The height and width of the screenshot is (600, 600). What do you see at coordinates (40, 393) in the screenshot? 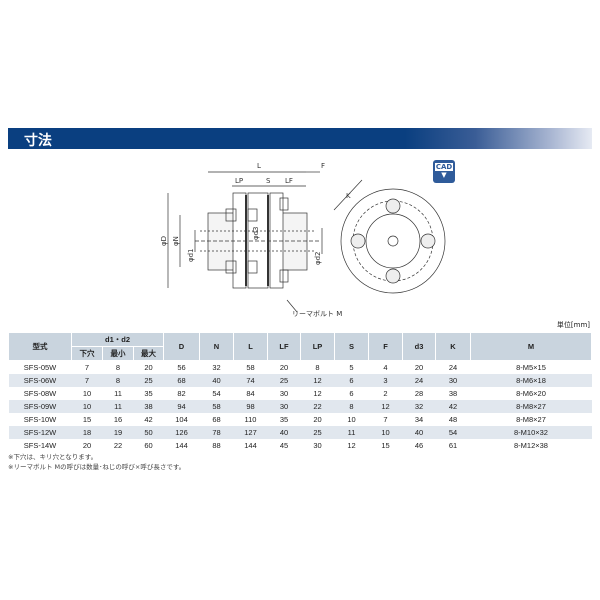
I see `model-cell: SFS-08W` at bounding box center [40, 393].